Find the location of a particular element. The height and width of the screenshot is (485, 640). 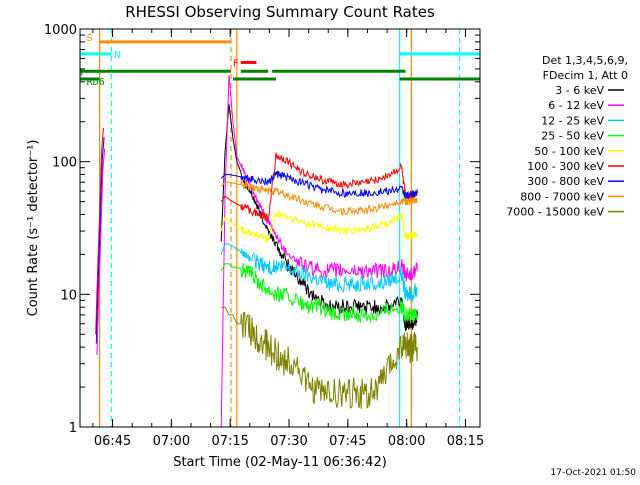

y-tick-label: 100 is located at coordinates (64, 163).